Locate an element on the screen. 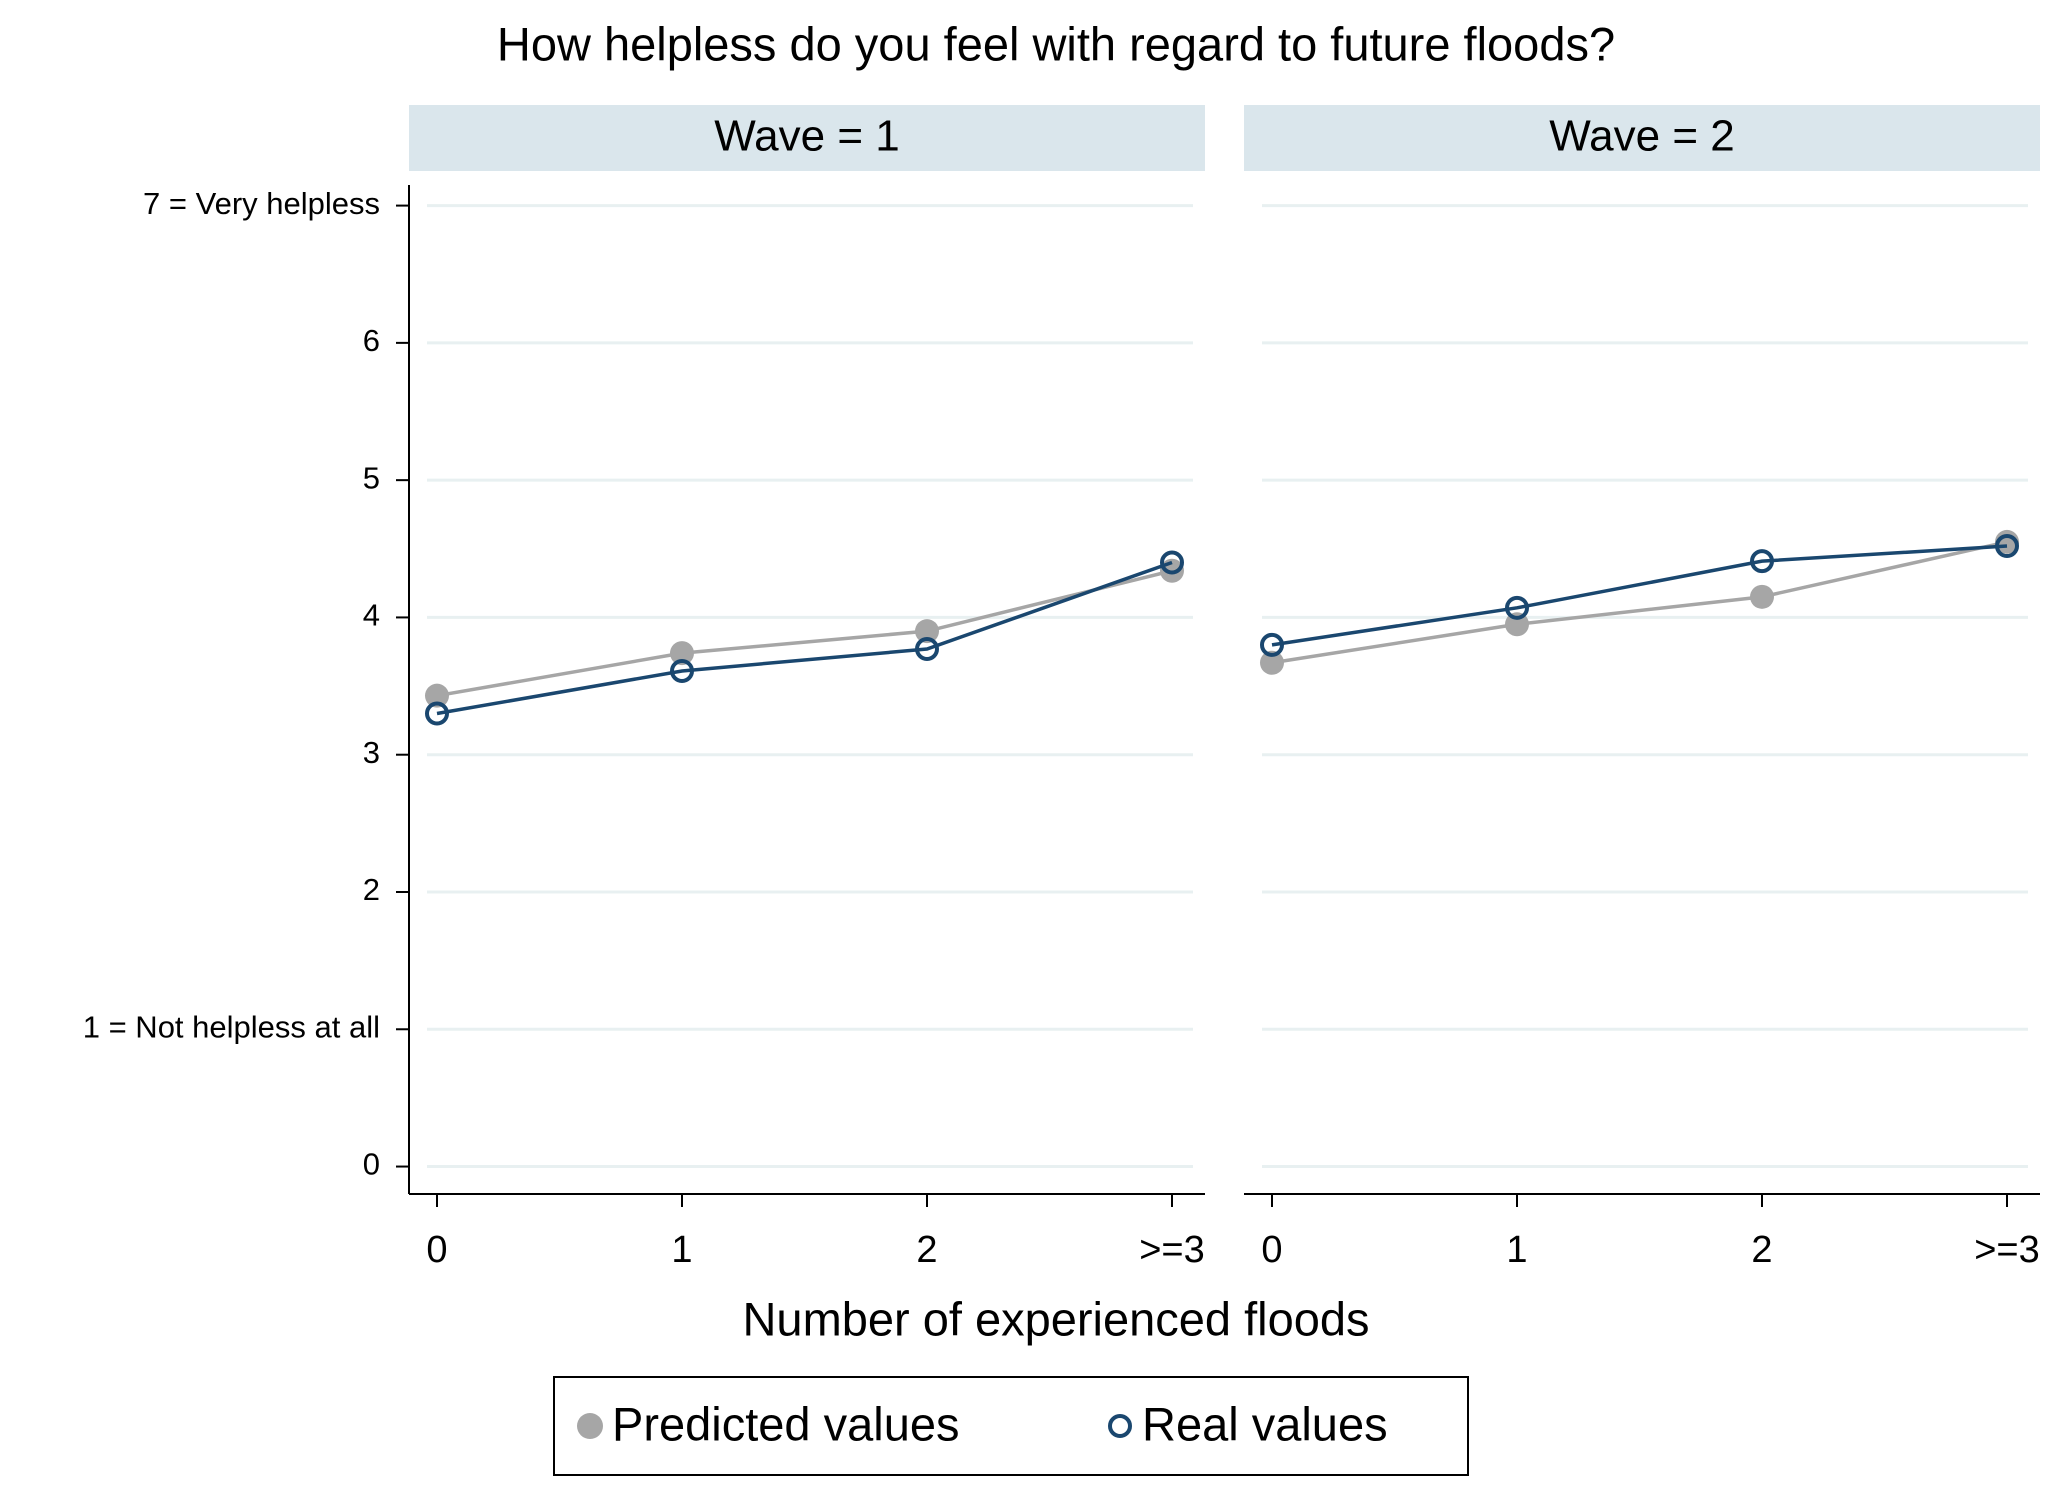 This screenshot has height=1495, width=2067. panel-title: Wave = 1 is located at coordinates (806, 136).